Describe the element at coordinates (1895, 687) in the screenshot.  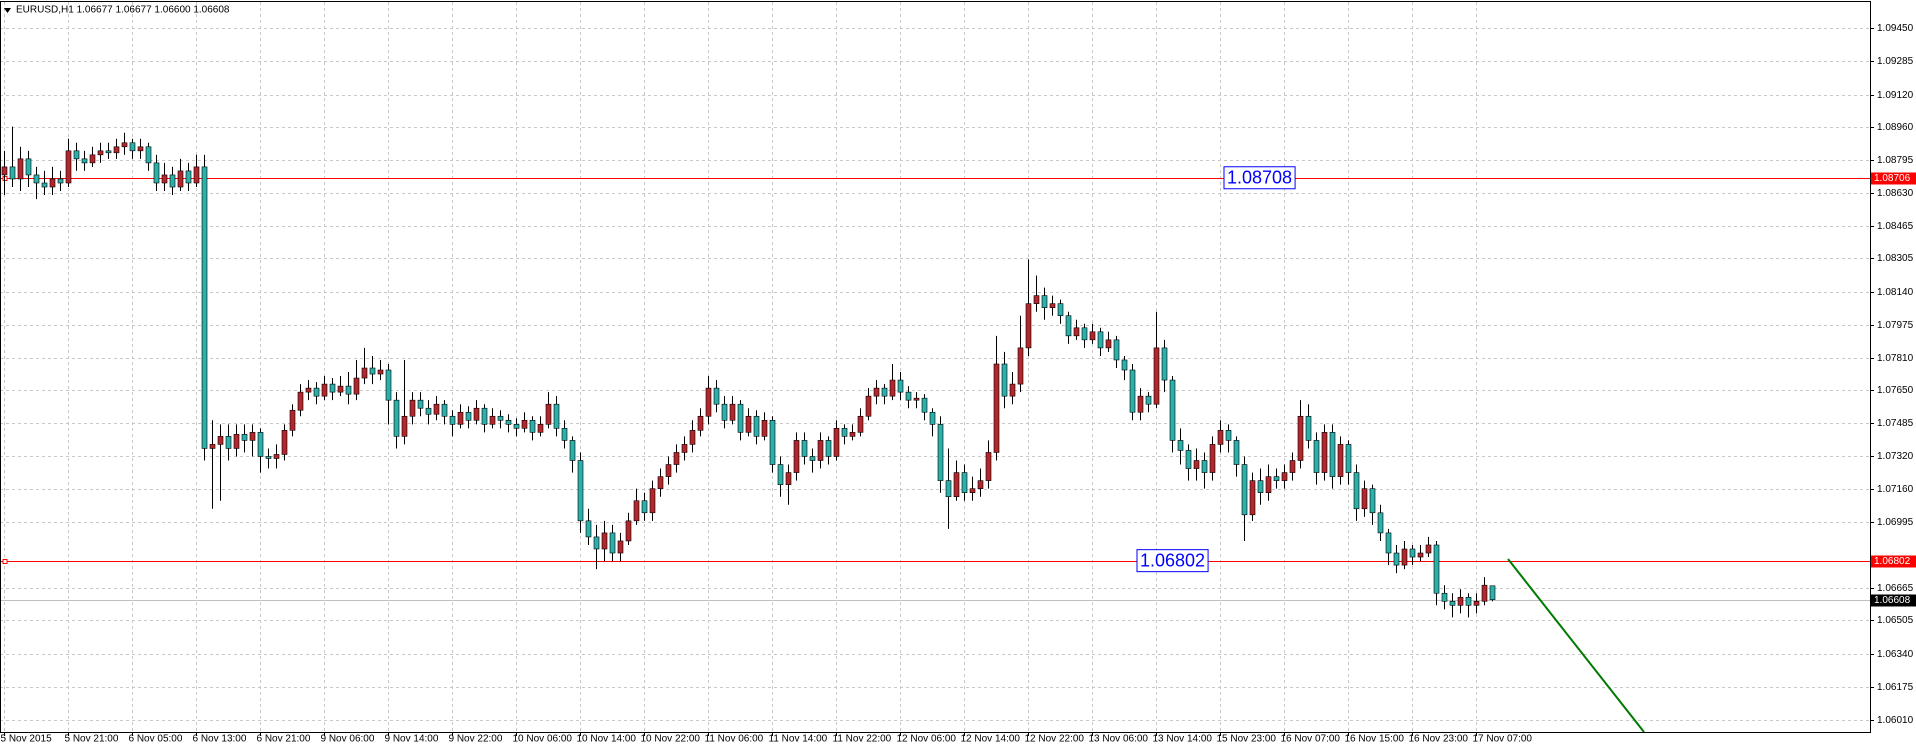
I see `y-tick-label: 1.06175` at that location.